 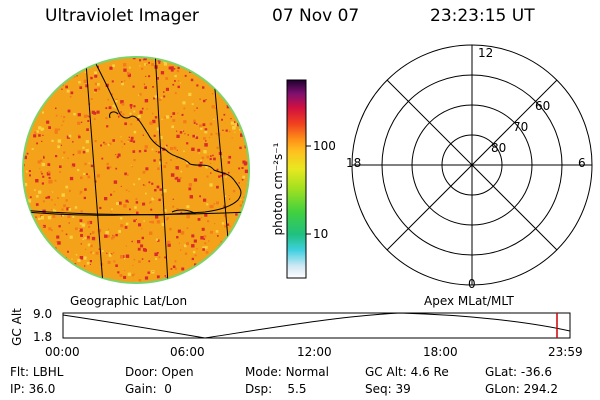 I want to click on globe-caption: Geographic Lat/Lon, so click(x=129, y=301).